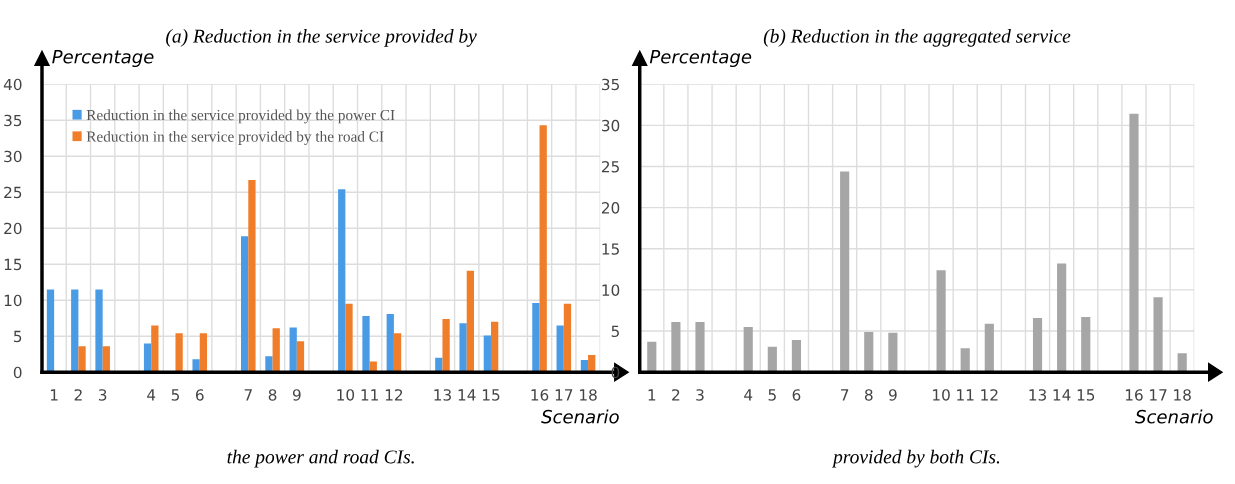  What do you see at coordinates (320, 458) in the screenshot?
I see `text: the power and road CIs.` at bounding box center [320, 458].